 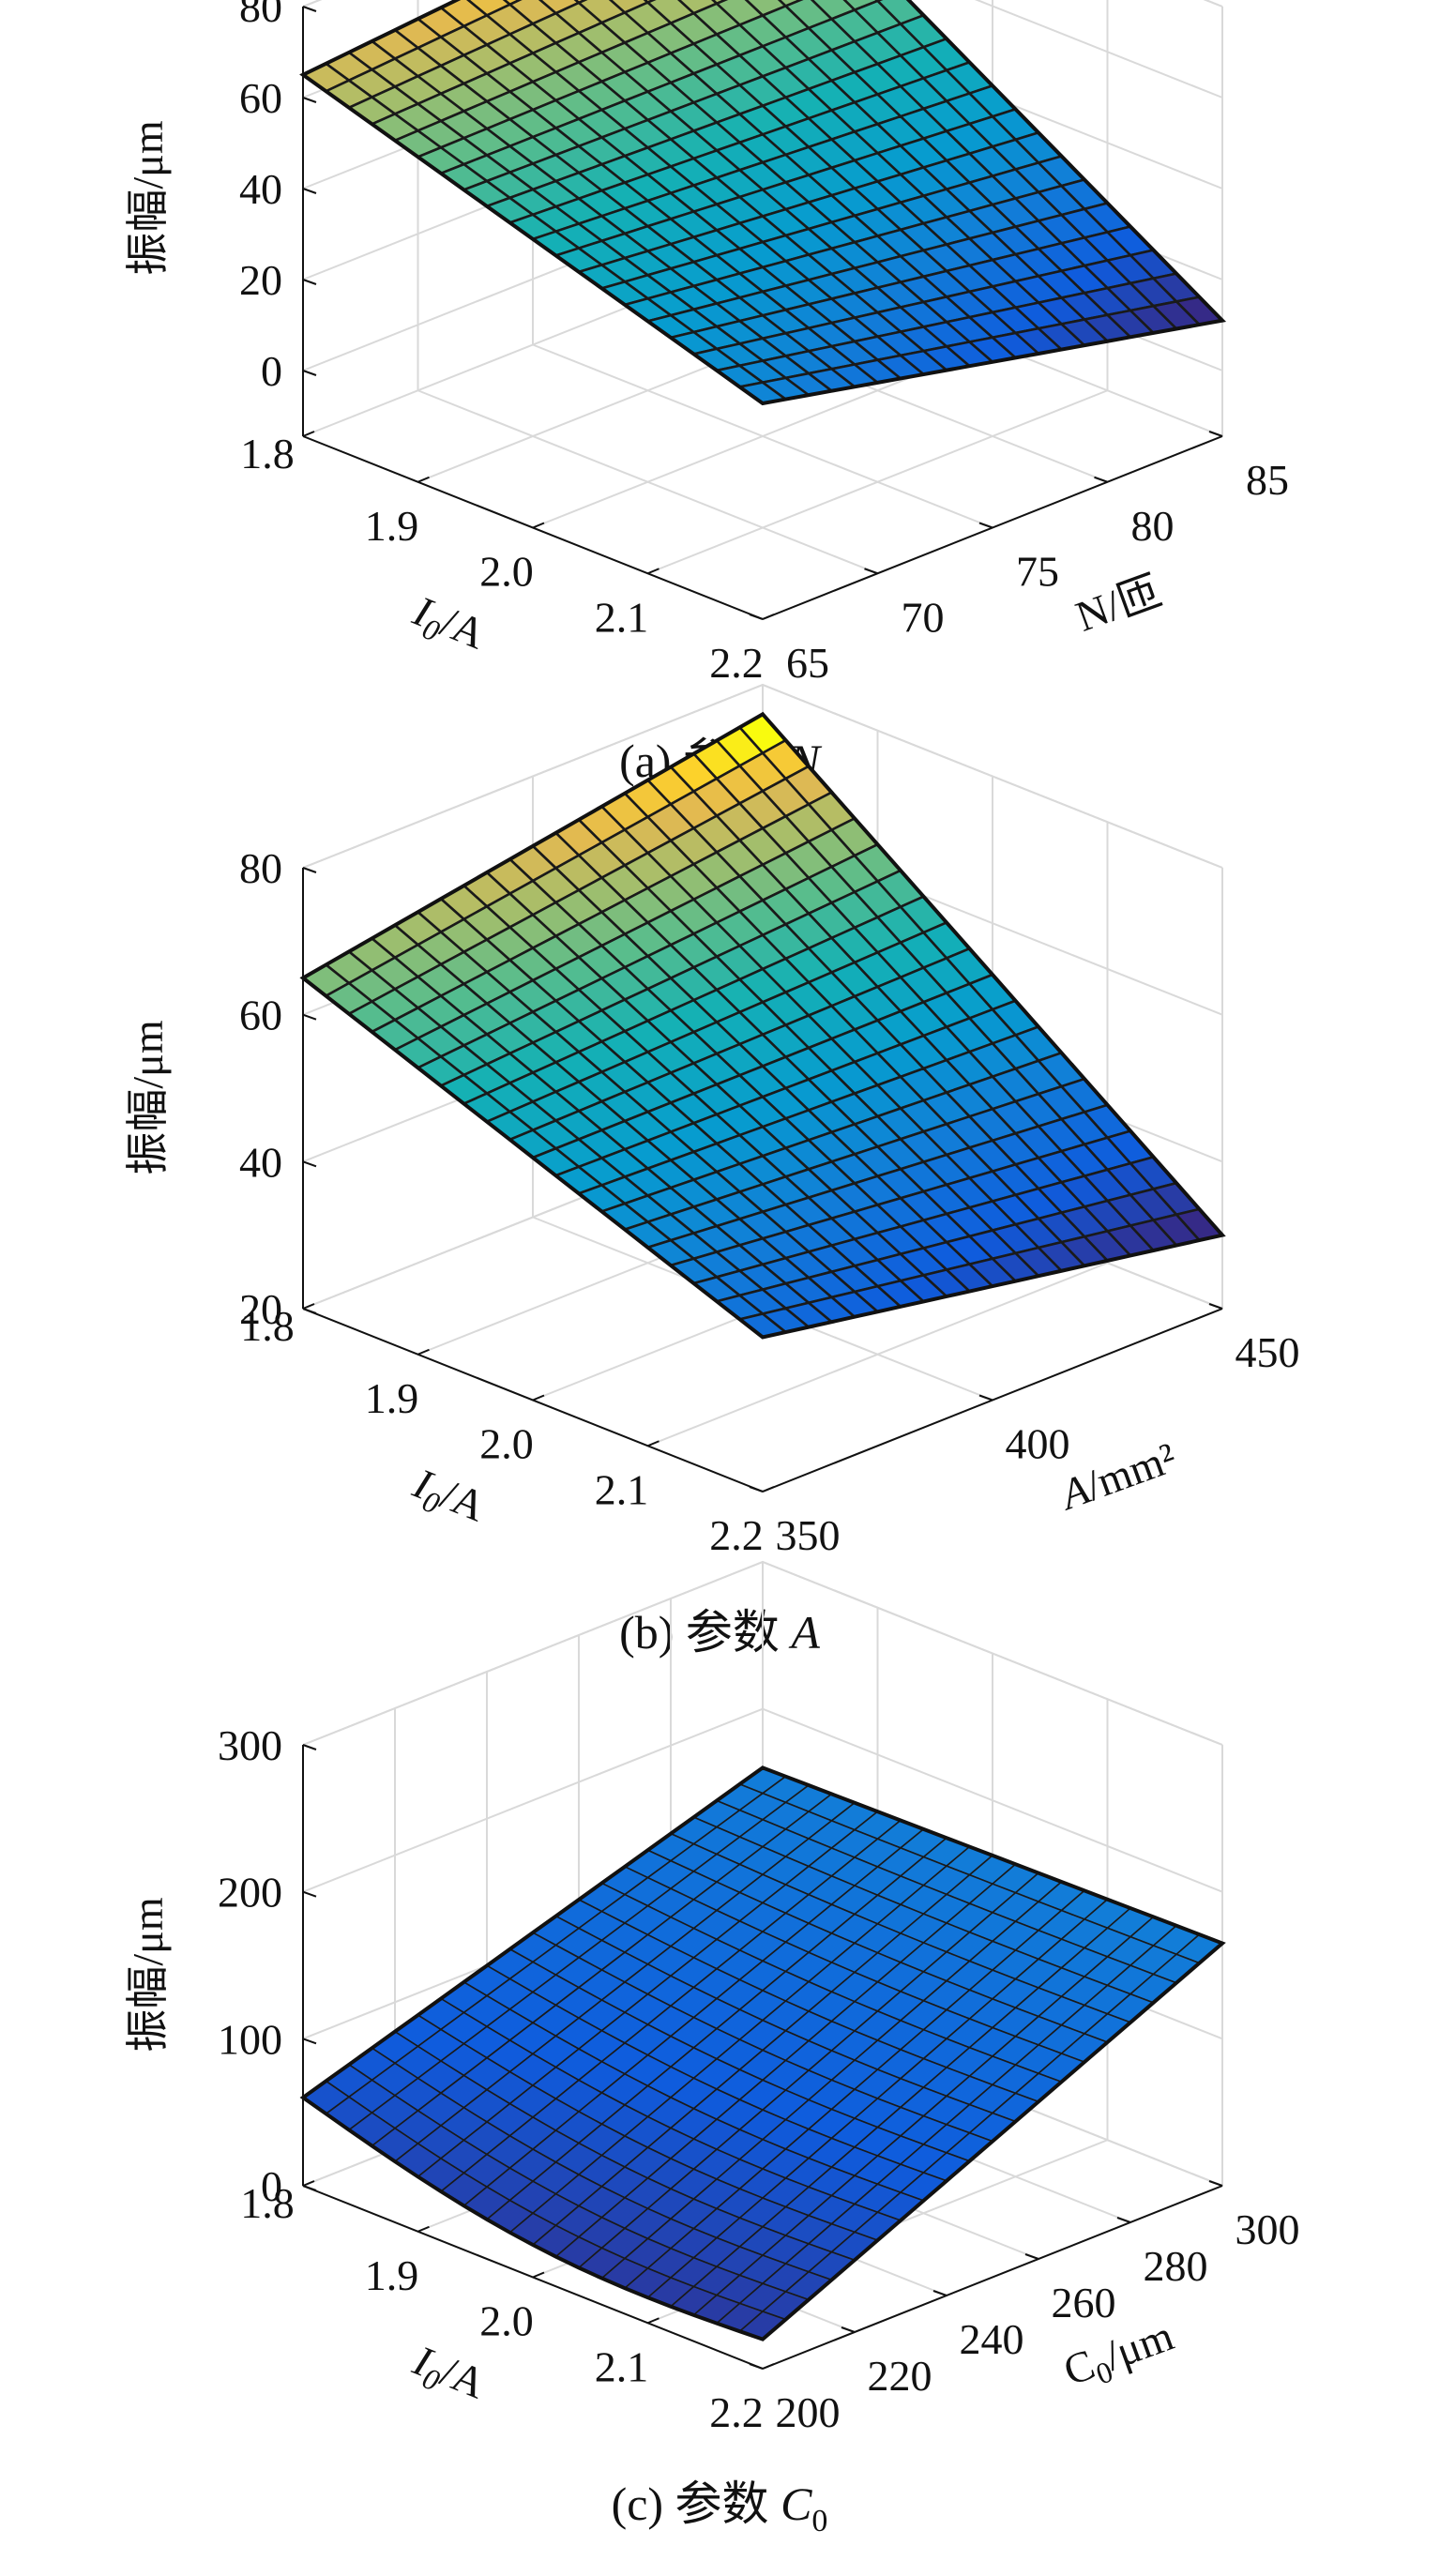 I want to click on y-axis-label-main: N/匝, so click(x=1118, y=603).